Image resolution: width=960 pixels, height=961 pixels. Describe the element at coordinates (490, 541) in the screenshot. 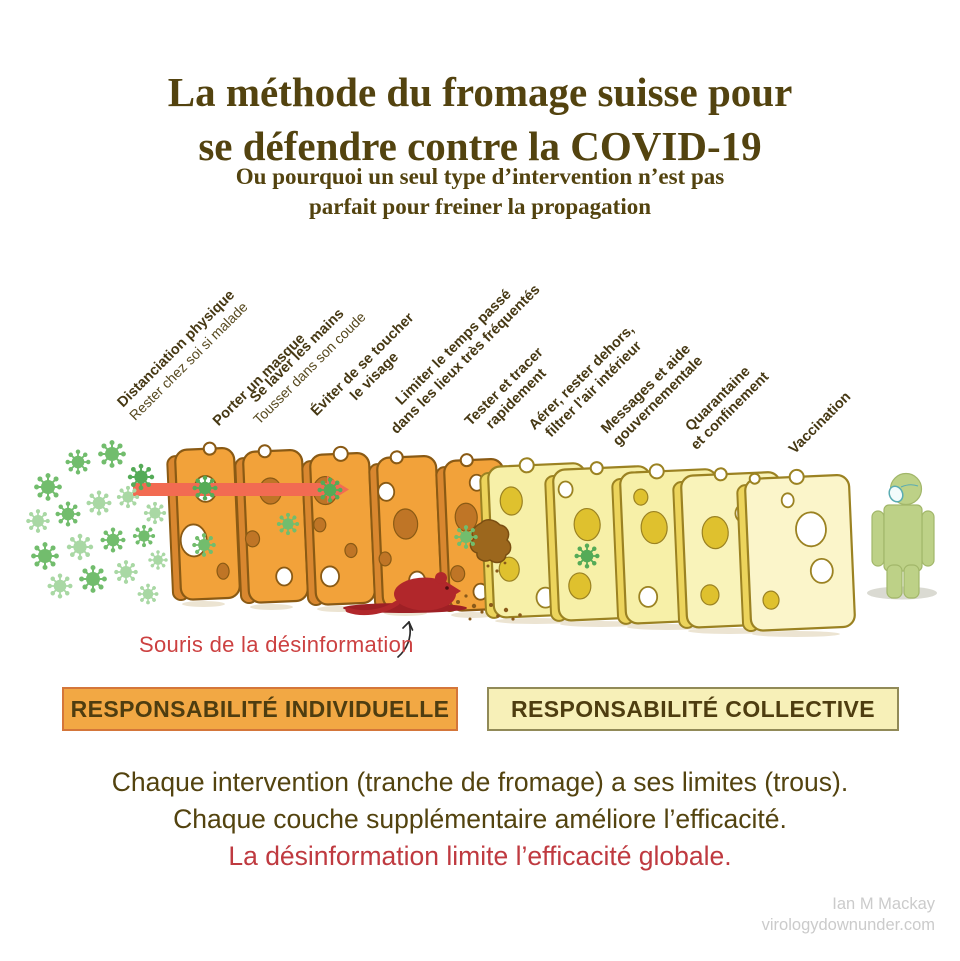

I see `bite-hole` at that location.